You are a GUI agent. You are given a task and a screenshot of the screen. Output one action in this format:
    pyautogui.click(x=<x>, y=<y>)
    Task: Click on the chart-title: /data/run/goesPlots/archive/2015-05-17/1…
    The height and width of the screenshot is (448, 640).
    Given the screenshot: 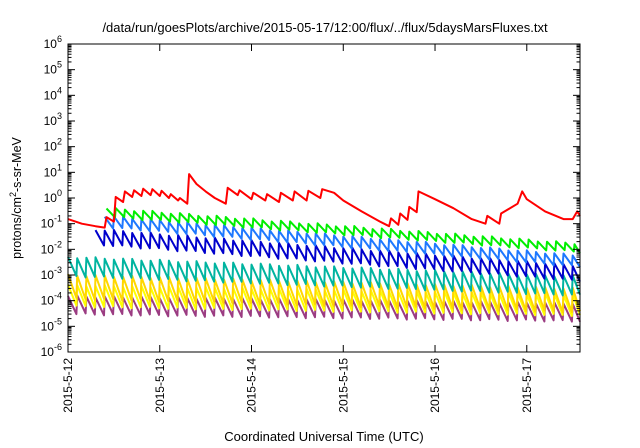 What is the action you would take?
    pyautogui.click(x=325, y=27)
    